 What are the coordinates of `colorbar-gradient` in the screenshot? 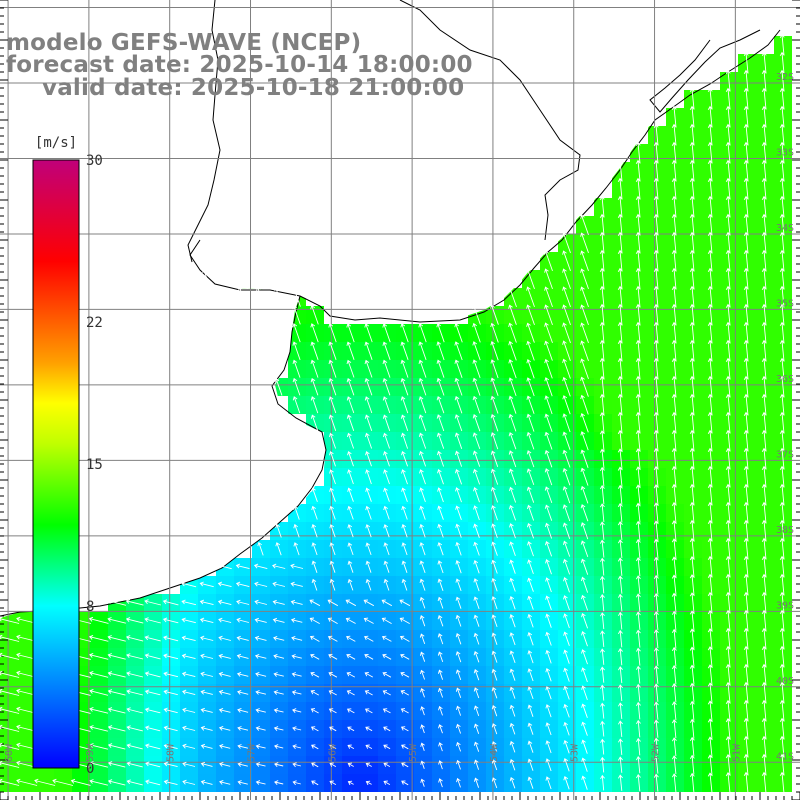 It's located at (56, 464).